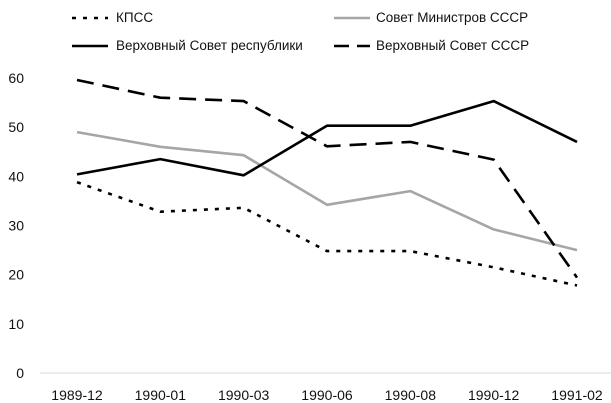 The width and height of the screenshot is (611, 403). Describe the element at coordinates (16, 324) in the screenshot. I see `y-tick-label: 10` at that location.